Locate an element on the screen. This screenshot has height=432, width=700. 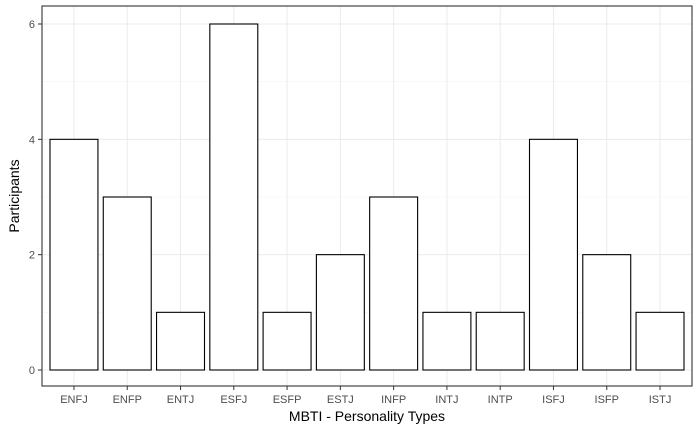
bar-intp is located at coordinates (500, 341).